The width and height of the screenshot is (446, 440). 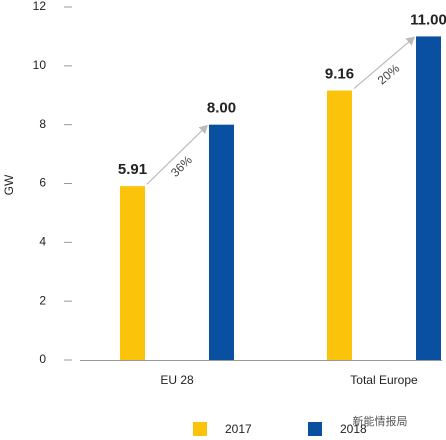 What do you see at coordinates (40, 65) in the screenshot?
I see `y-tick-label: 10` at bounding box center [40, 65].